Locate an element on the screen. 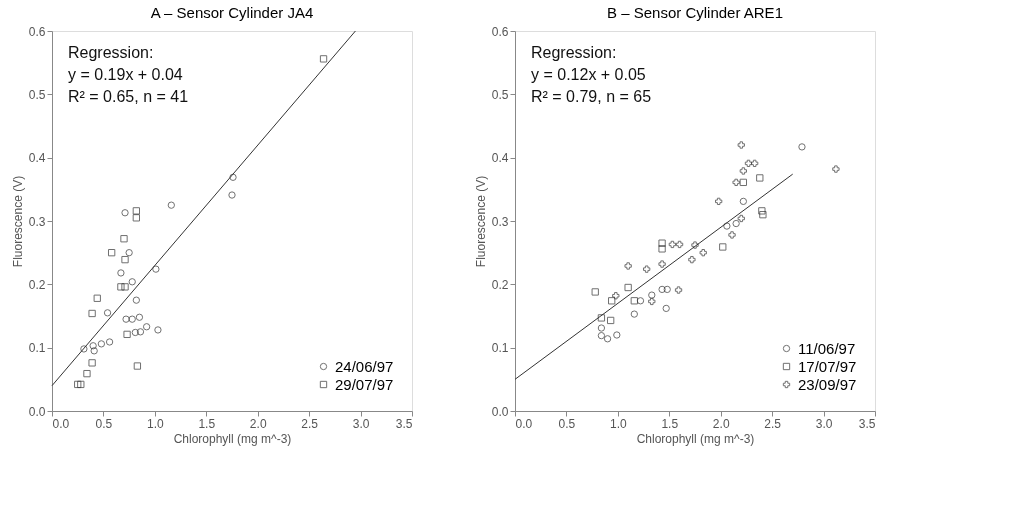 The image size is (1012, 517). chart-title: B – Sensor Cylinder ARE1 is located at coordinates (695, 12).